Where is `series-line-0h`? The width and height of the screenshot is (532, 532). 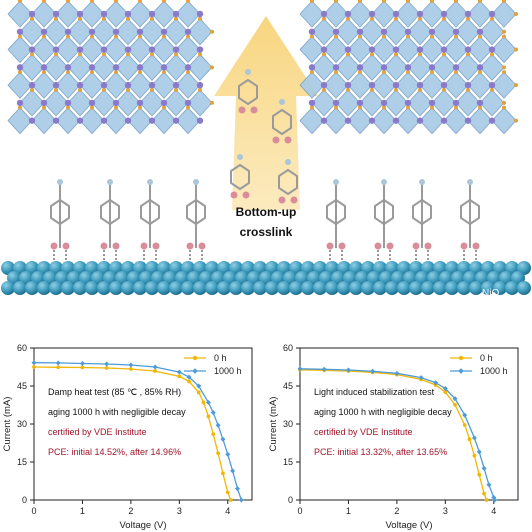
series-line-0h is located at coordinates (132, 433).